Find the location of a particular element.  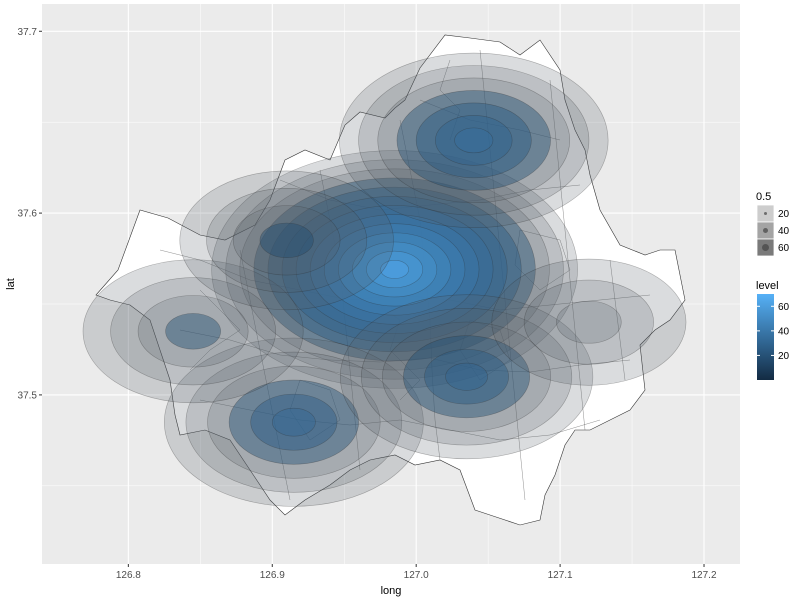

legend-level-title: level is located at coordinates (767, 286).